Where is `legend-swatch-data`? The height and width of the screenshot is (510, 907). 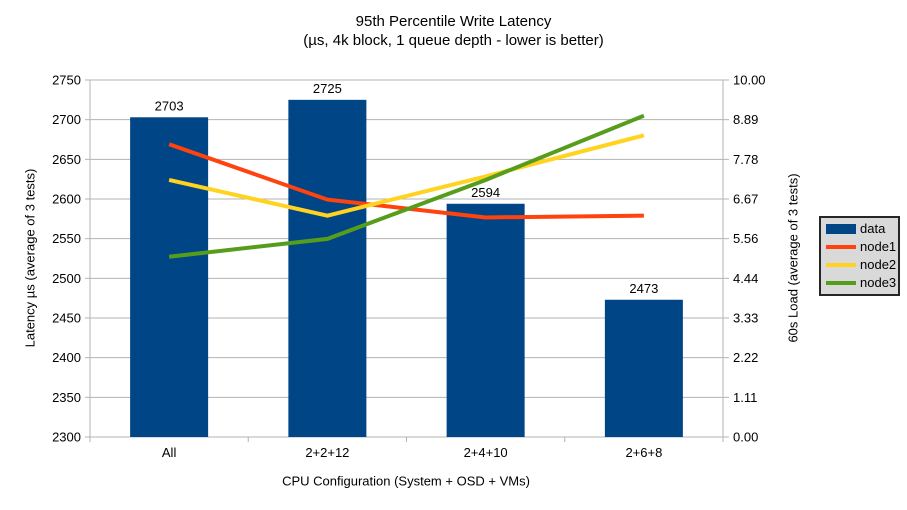 legend-swatch-data is located at coordinates (841, 229).